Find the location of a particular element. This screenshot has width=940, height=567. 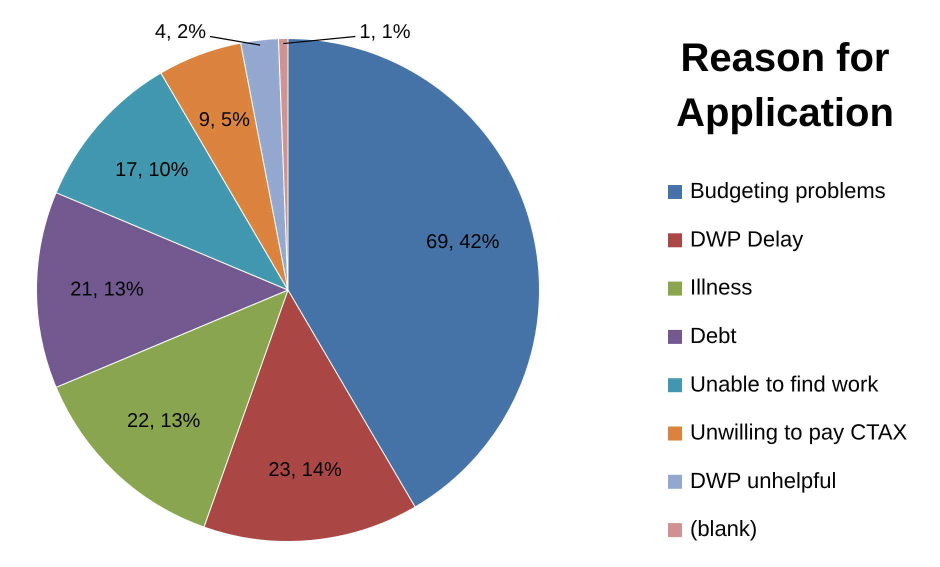

data-label: 21, 13% is located at coordinates (107, 289).